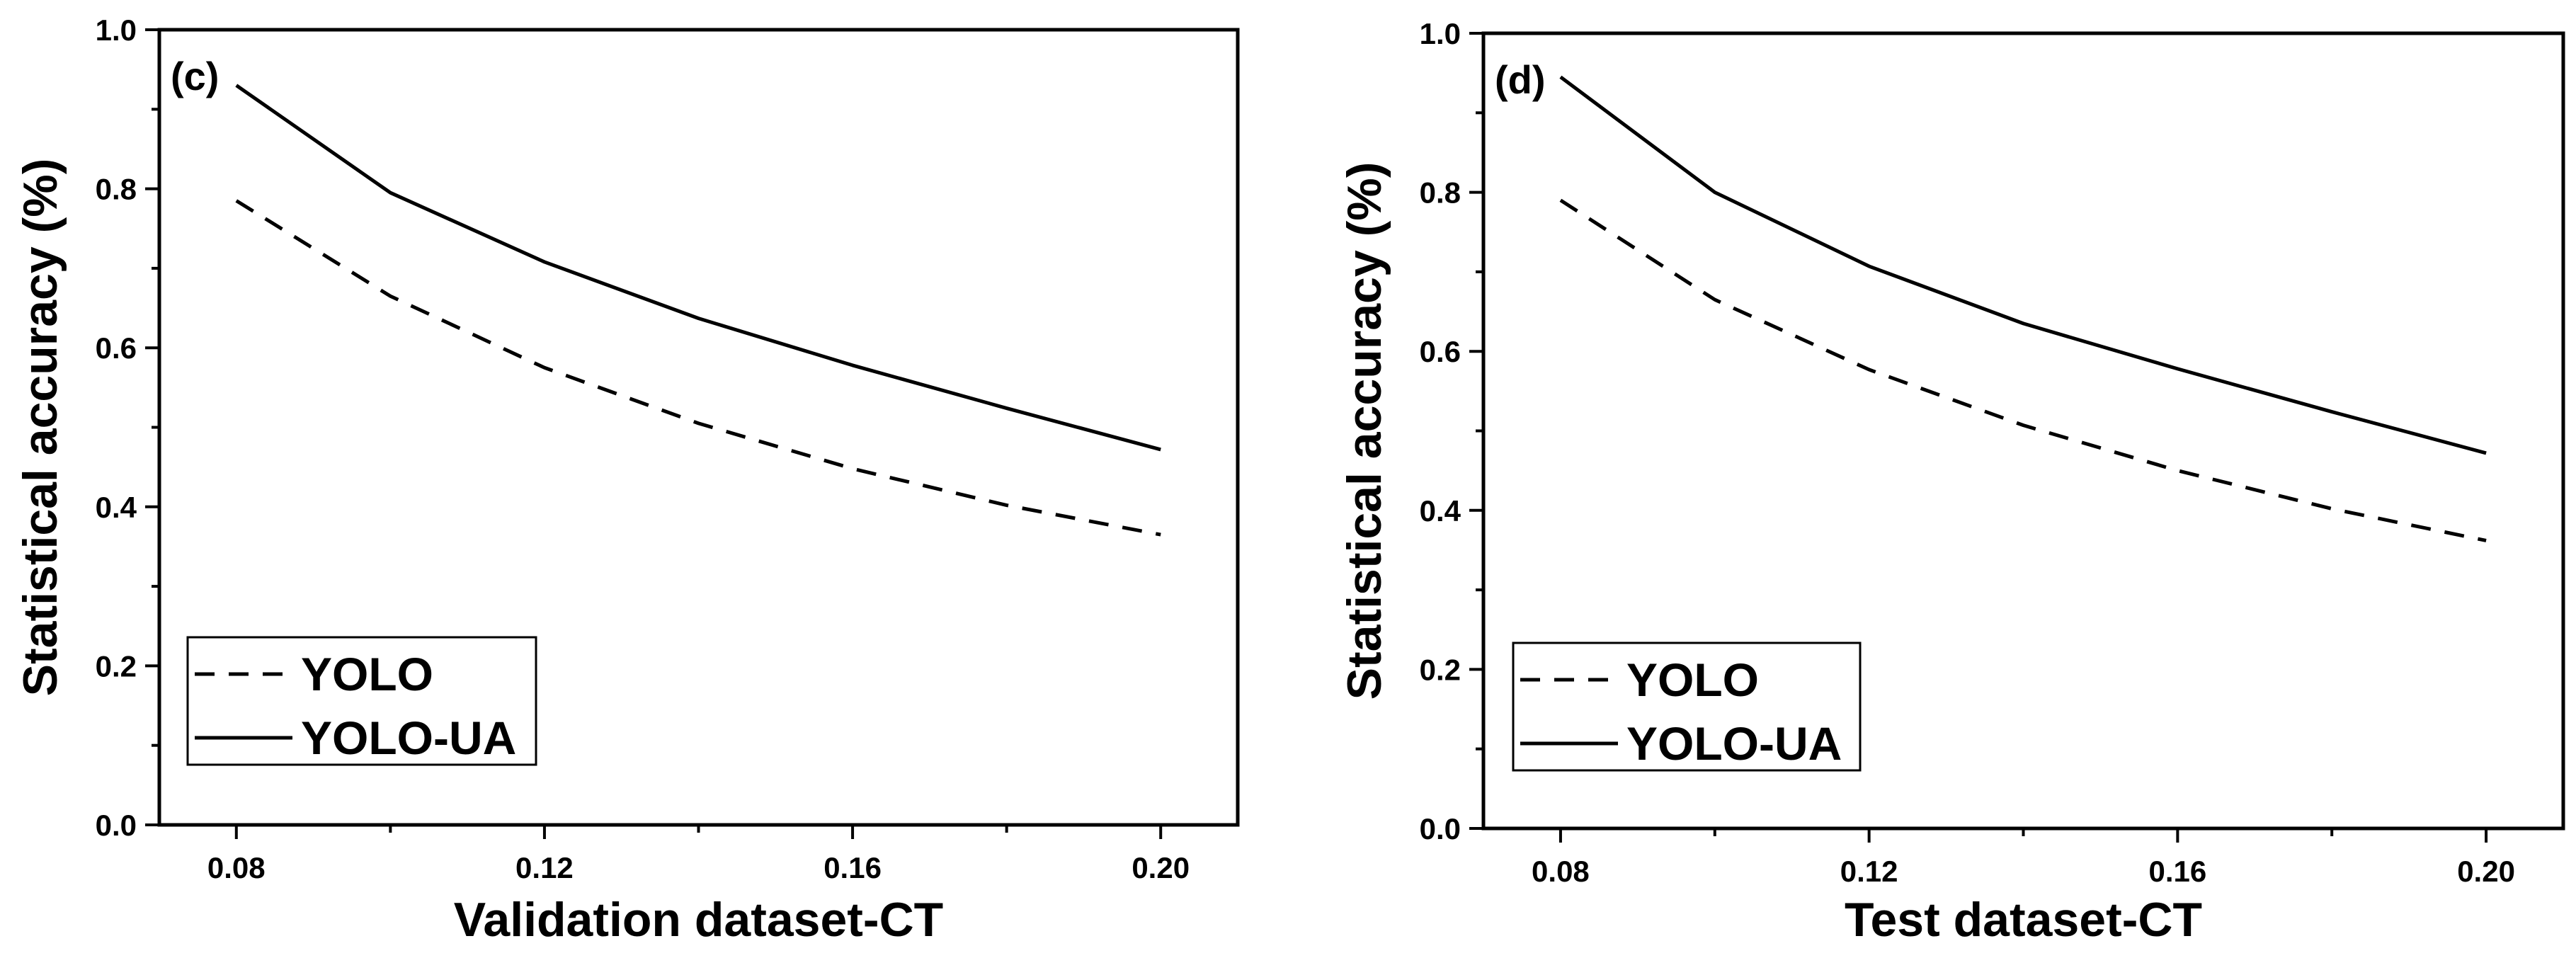 This screenshot has height=958, width=2576. I want to click on x-axis-title: Validation dataset-CT, so click(698, 920).